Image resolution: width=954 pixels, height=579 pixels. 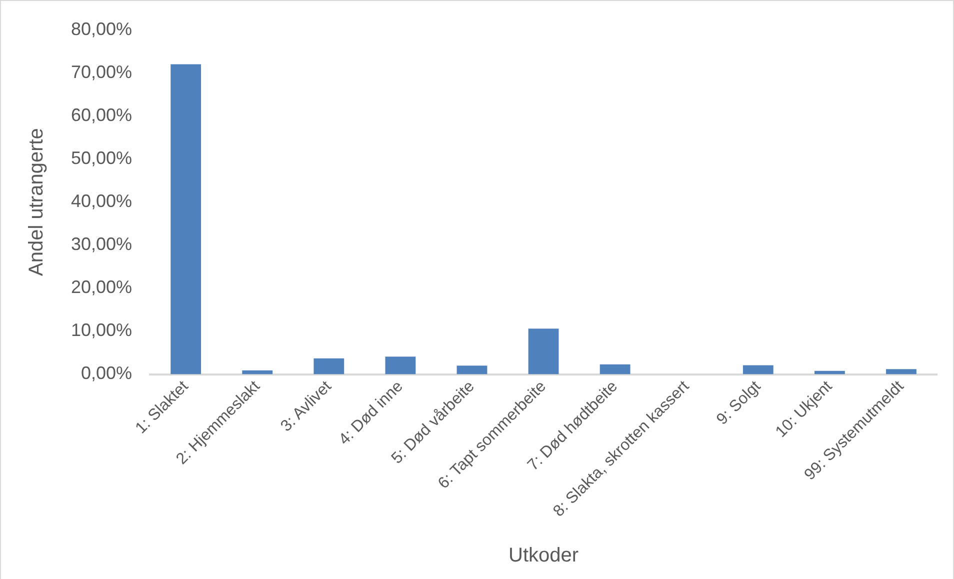 What do you see at coordinates (543, 555) in the screenshot?
I see `x-axis-title: Utkoder` at bounding box center [543, 555].